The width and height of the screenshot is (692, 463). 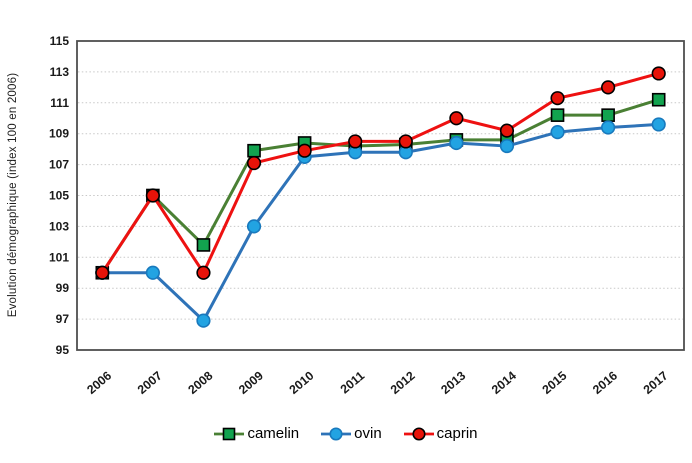 What do you see at coordinates (456, 143) in the screenshot?
I see `marker-ovin-2013` at bounding box center [456, 143].